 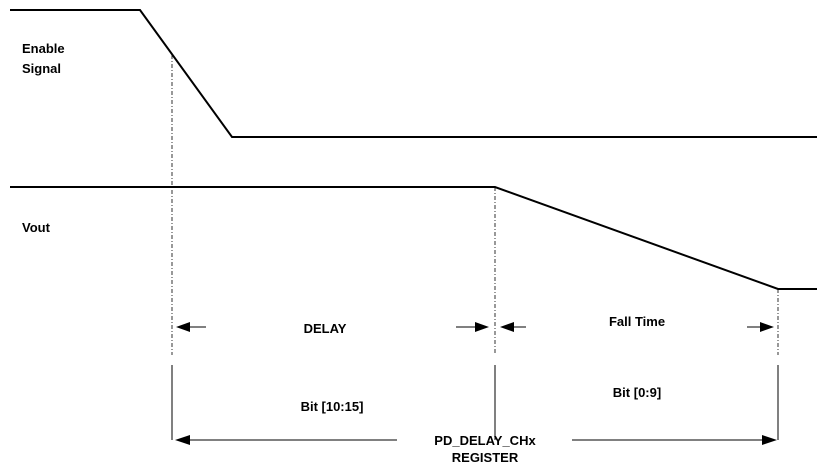 What do you see at coordinates (332, 406) in the screenshot?
I see `delay-bits-label: Bit [10:15]` at bounding box center [332, 406].